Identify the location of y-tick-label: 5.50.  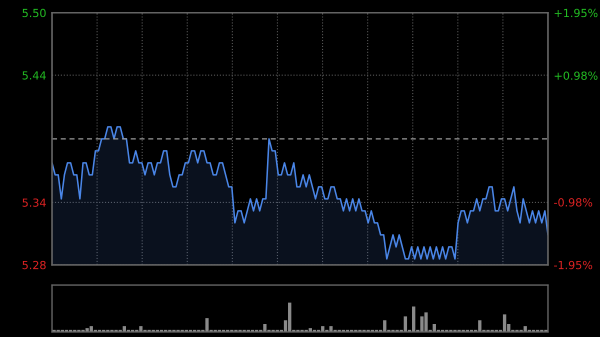
(34, 13).